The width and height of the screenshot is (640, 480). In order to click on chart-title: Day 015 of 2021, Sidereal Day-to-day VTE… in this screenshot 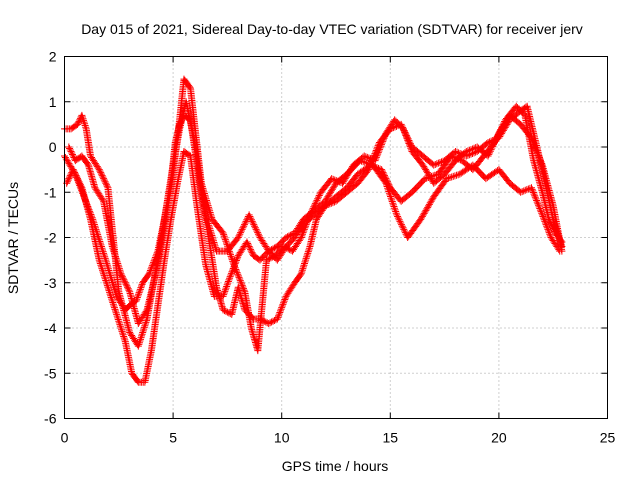, I will do `click(332, 29)`.